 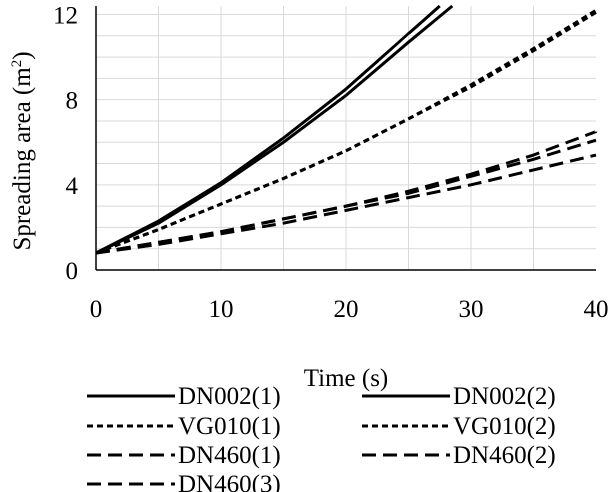 I want to click on legend-label: DN460(3), so click(x=229, y=481).